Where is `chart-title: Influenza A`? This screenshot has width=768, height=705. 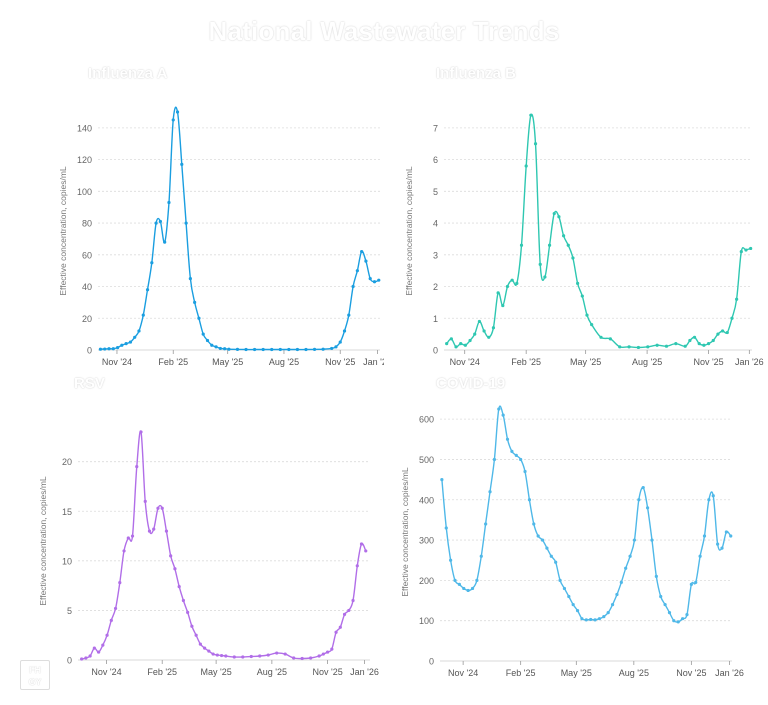 chart-title: Influenza A is located at coordinates (128, 73).